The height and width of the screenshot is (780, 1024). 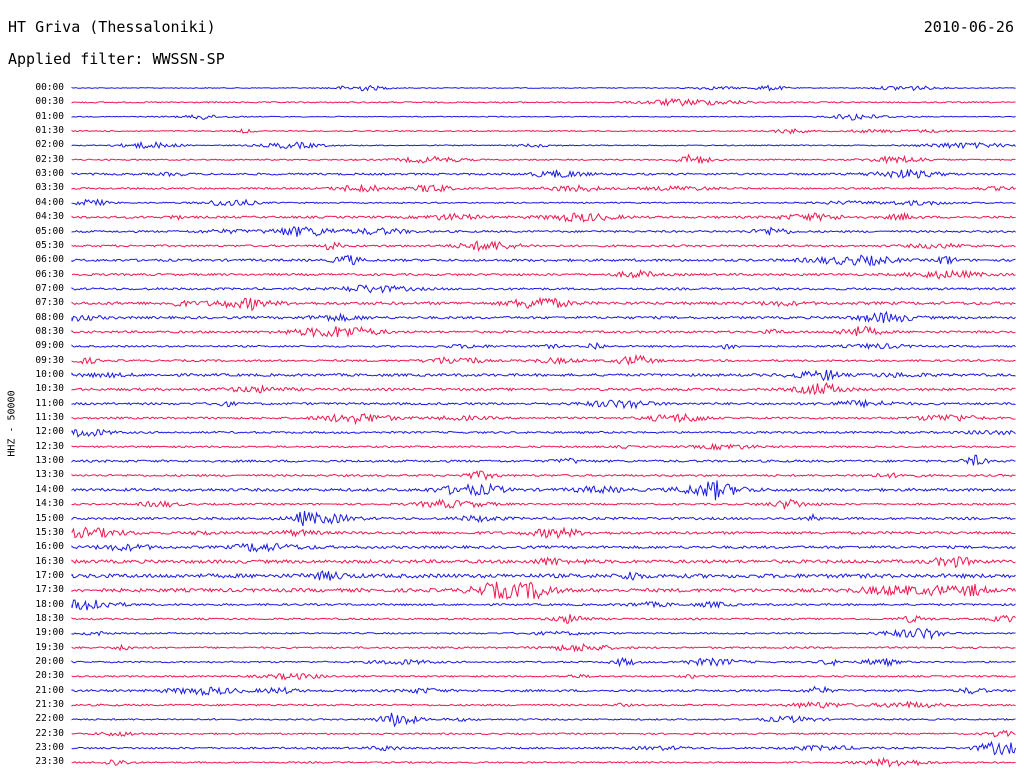 What do you see at coordinates (49, 461) in the screenshot?
I see `time-tick-label: 13:00` at bounding box center [49, 461].